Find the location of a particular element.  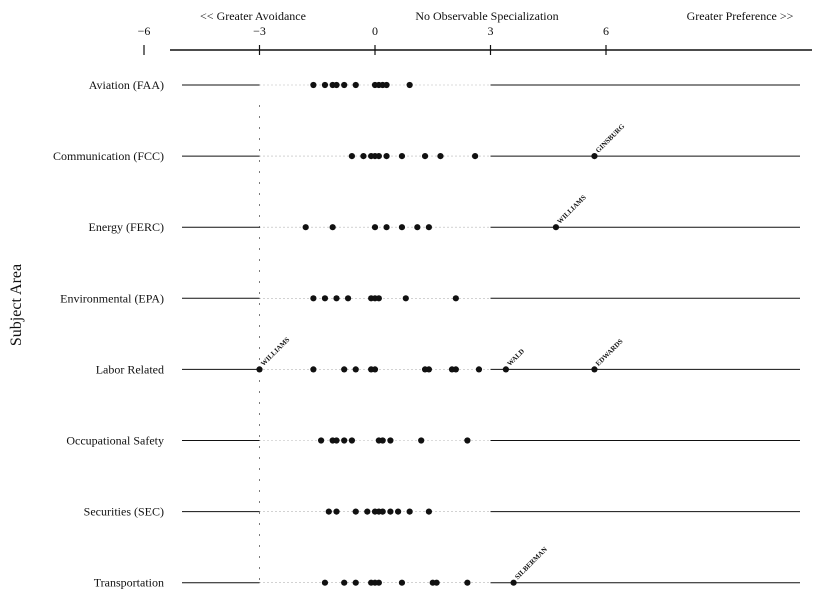

header-center: No Observable Specialization is located at coordinates (486, 16).